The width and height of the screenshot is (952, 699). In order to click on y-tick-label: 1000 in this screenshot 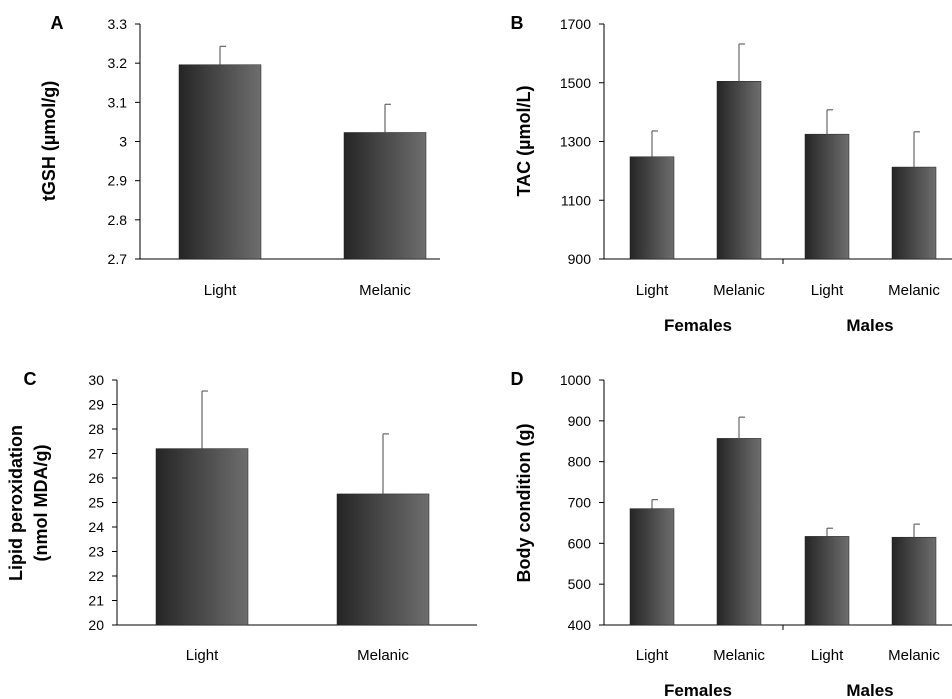, I will do `click(575, 380)`.